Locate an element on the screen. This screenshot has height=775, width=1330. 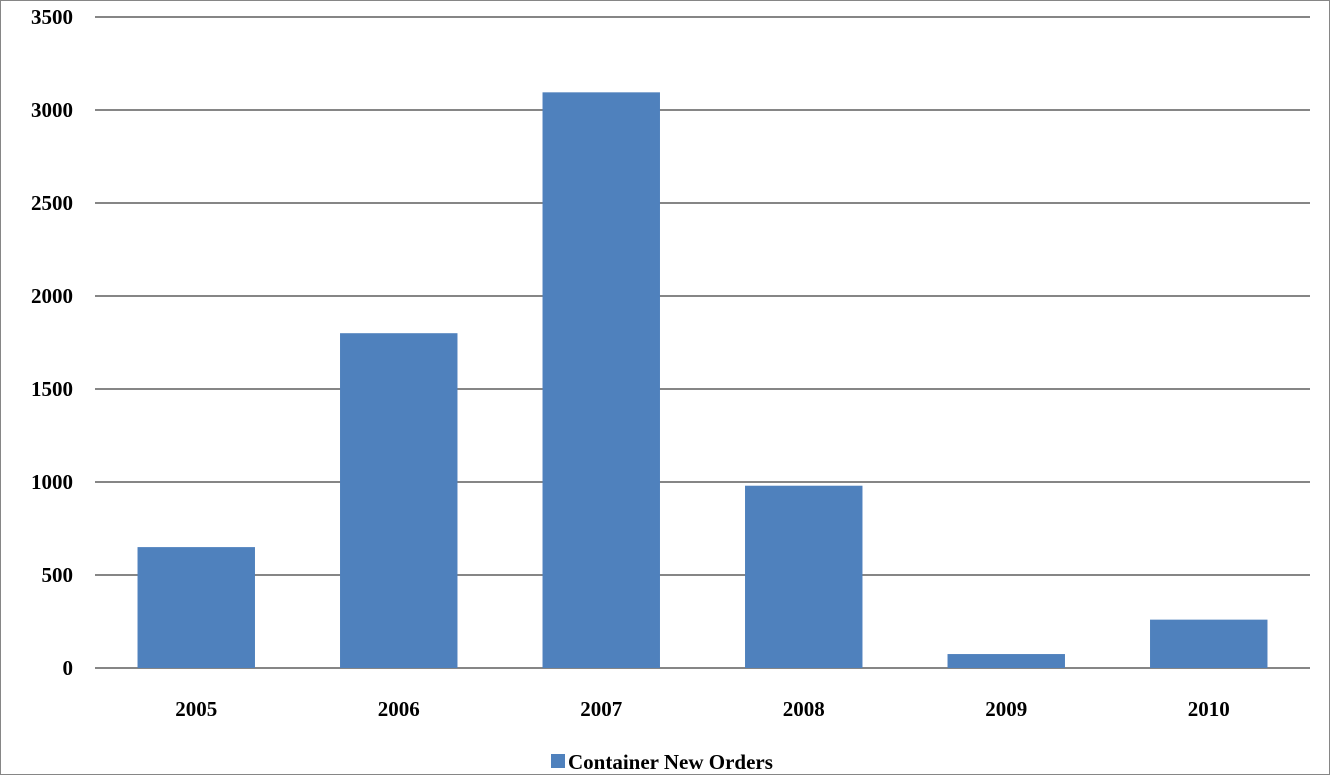
legend: Container New Orders is located at coordinates (662, 762).